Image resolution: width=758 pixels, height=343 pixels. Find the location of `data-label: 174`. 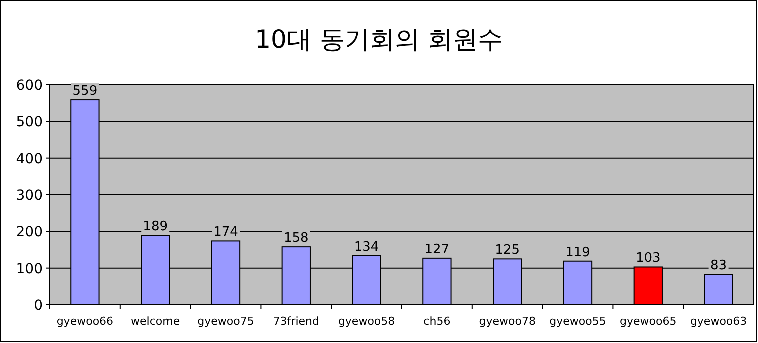

data-label: 174 is located at coordinates (226, 232).